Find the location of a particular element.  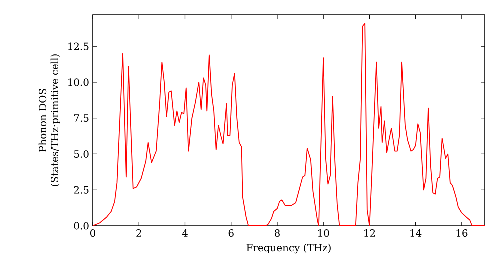

x-axis-title: Frequency (THz) is located at coordinates (288, 249).